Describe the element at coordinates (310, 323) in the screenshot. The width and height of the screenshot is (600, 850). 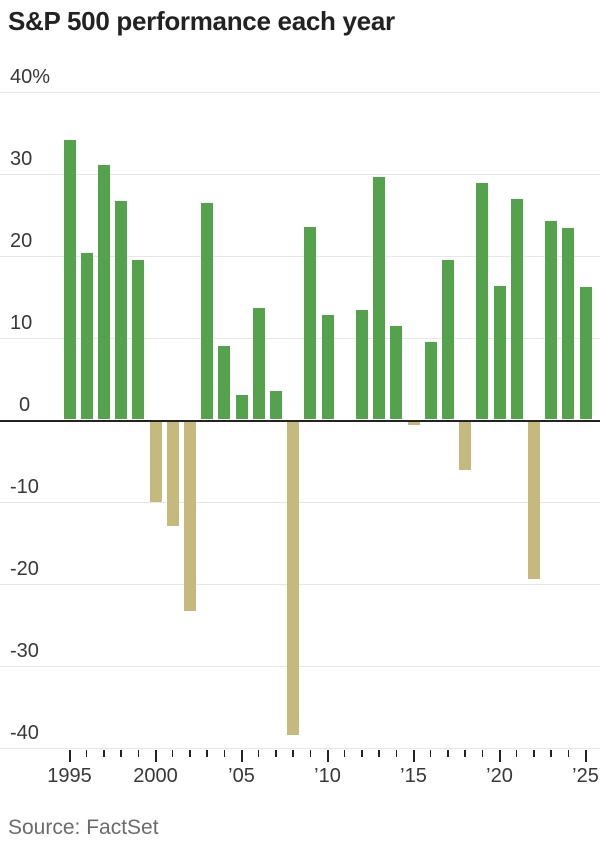
I see `bar-2009` at that location.